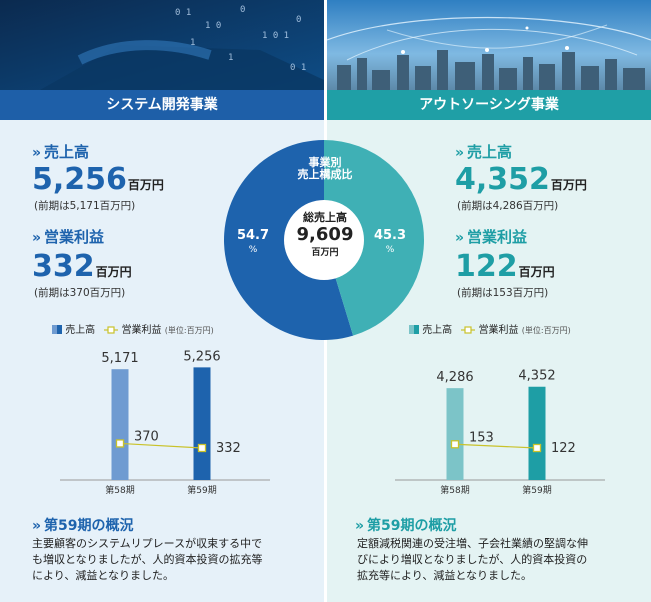  I want to click on right-summary-title: » 第59期の概況, so click(406, 526).